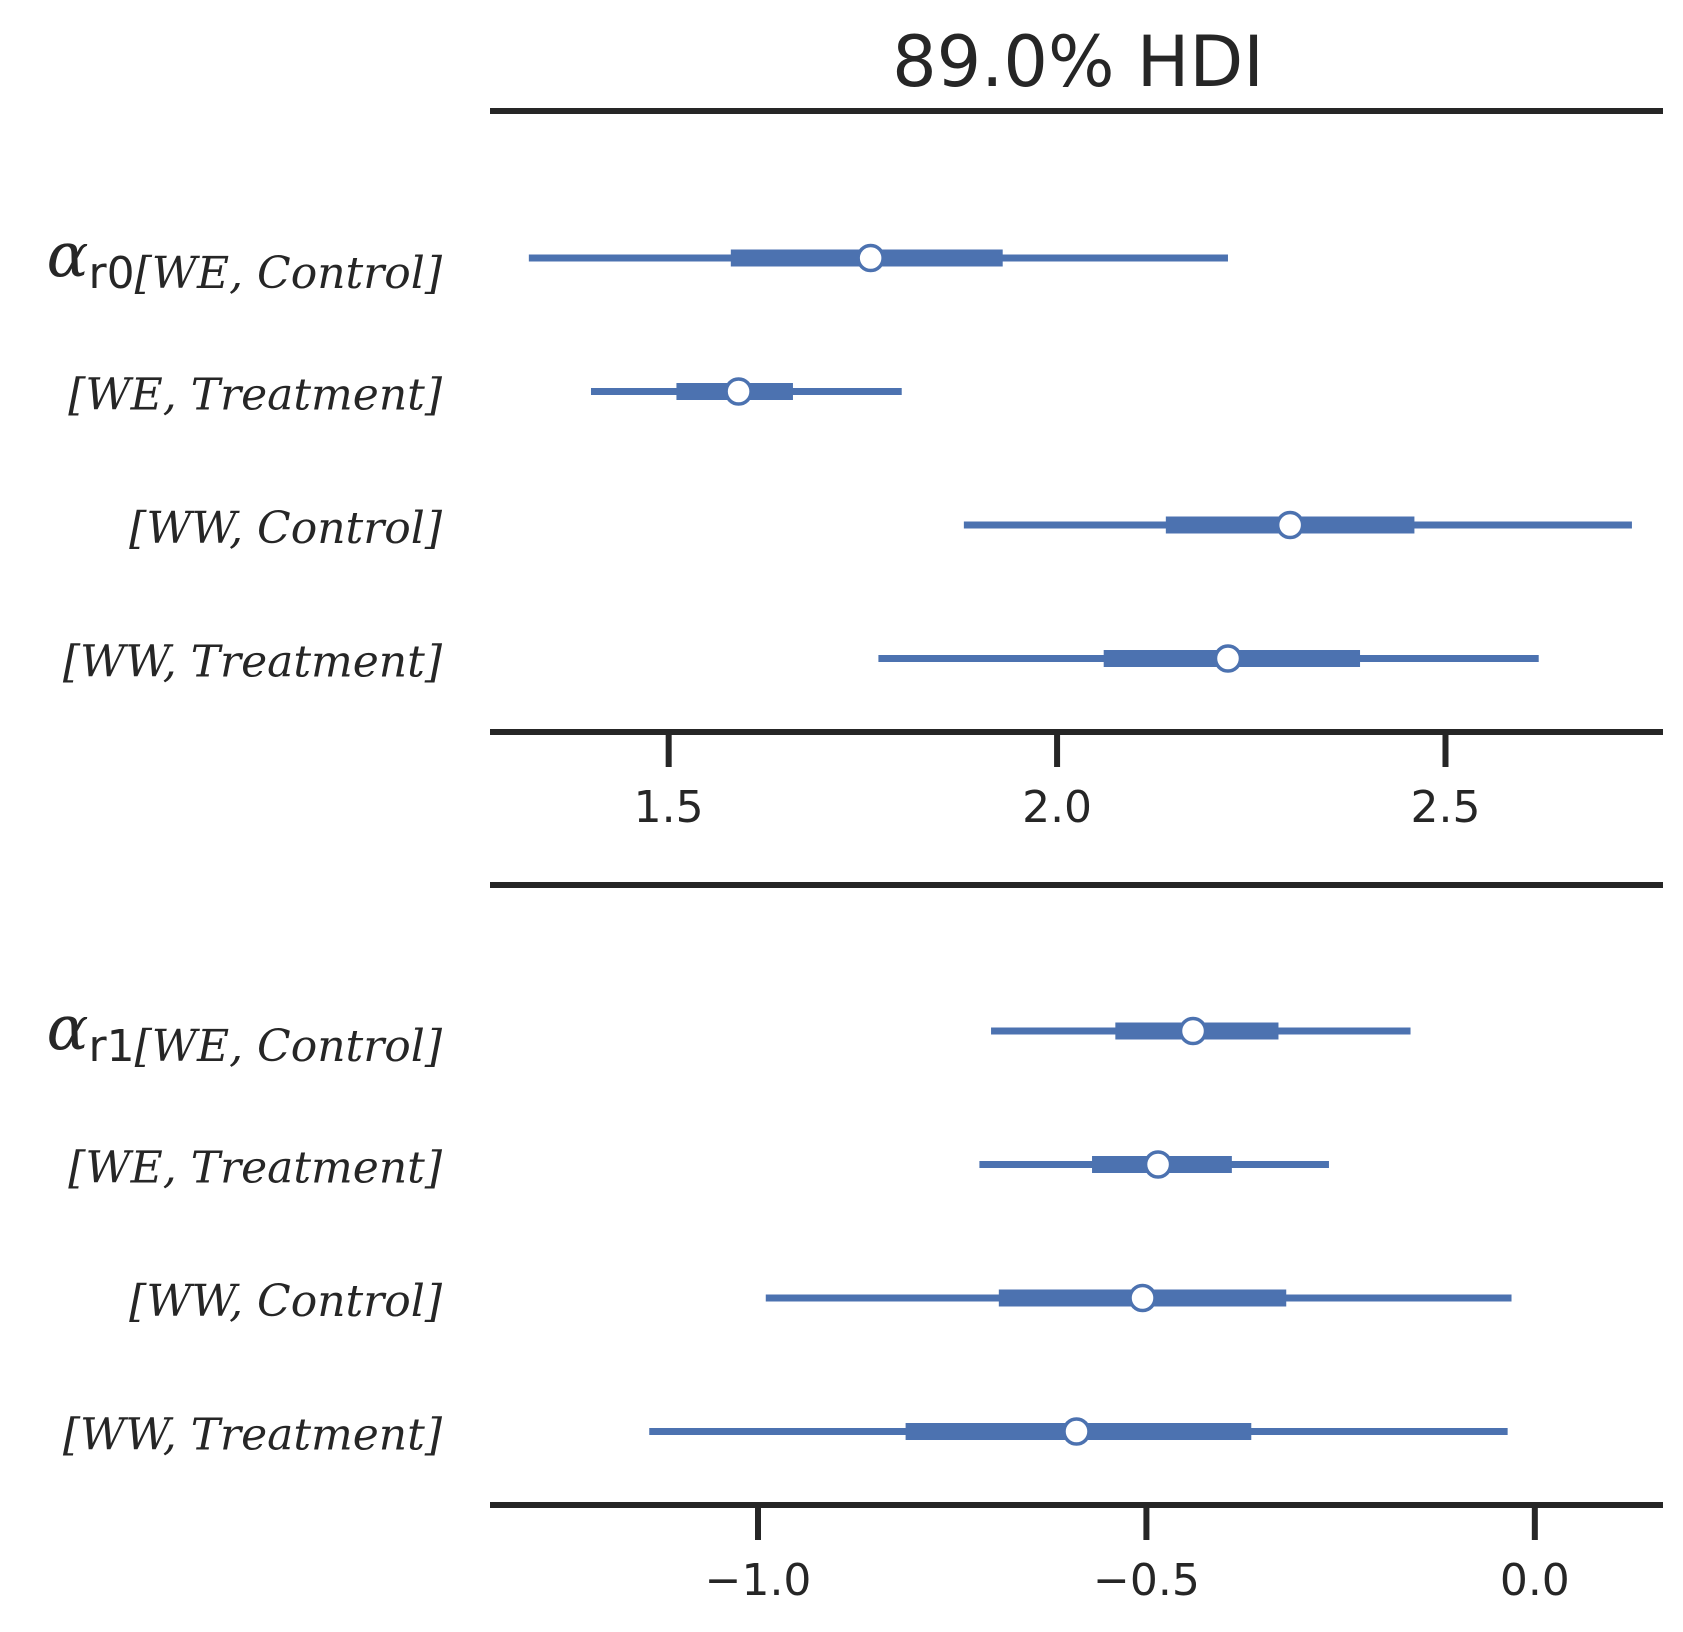 Image resolution: width=1683 pixels, height=1632 pixels. Describe the element at coordinates (669, 807) in the screenshot. I see `x-tick-label: 1.5` at that location.